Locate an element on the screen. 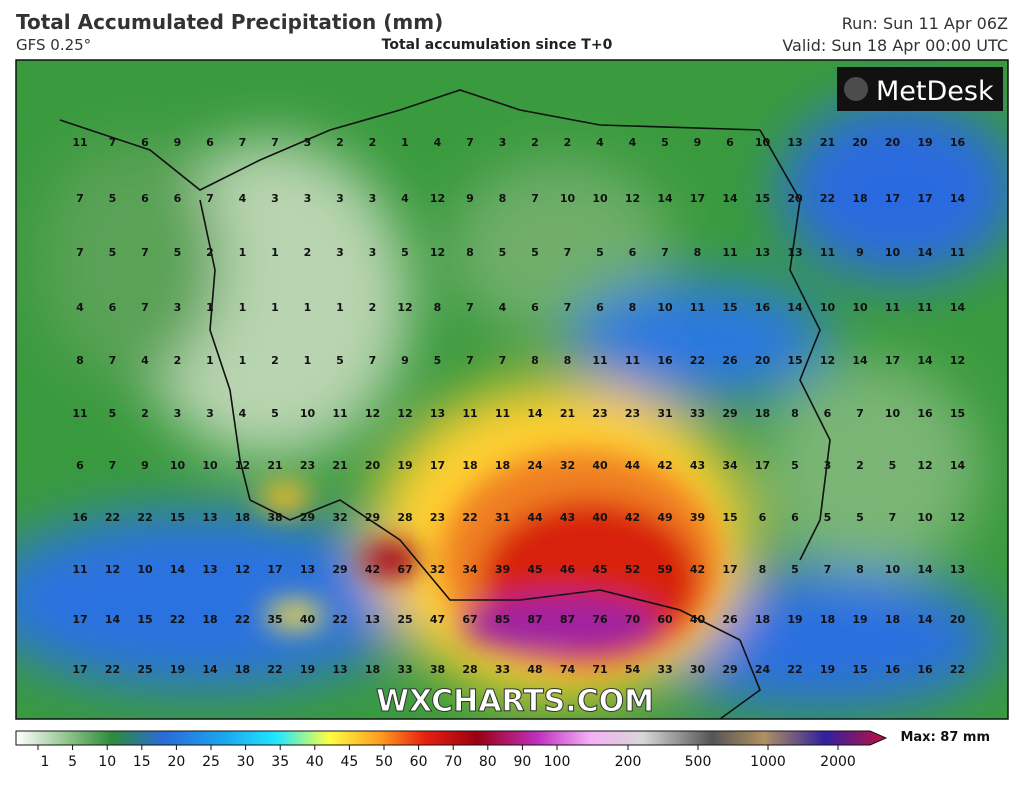 Image resolution: width=1024 pixels, height=786 pixels. title: Total Accumulated Precipitation (mm) is located at coordinates (229, 22).